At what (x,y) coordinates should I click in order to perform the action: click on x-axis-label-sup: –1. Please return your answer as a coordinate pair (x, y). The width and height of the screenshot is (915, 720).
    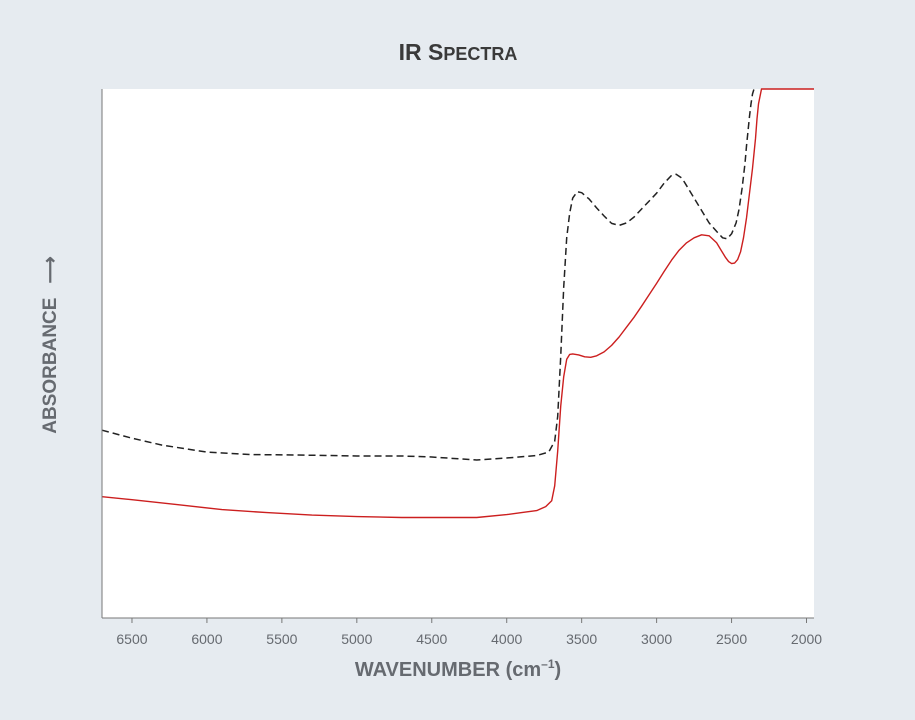
    Looking at the image, I should click on (548, 664).